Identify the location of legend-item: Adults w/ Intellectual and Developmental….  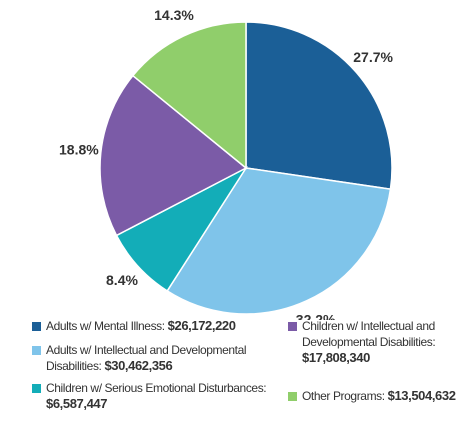
(164, 358).